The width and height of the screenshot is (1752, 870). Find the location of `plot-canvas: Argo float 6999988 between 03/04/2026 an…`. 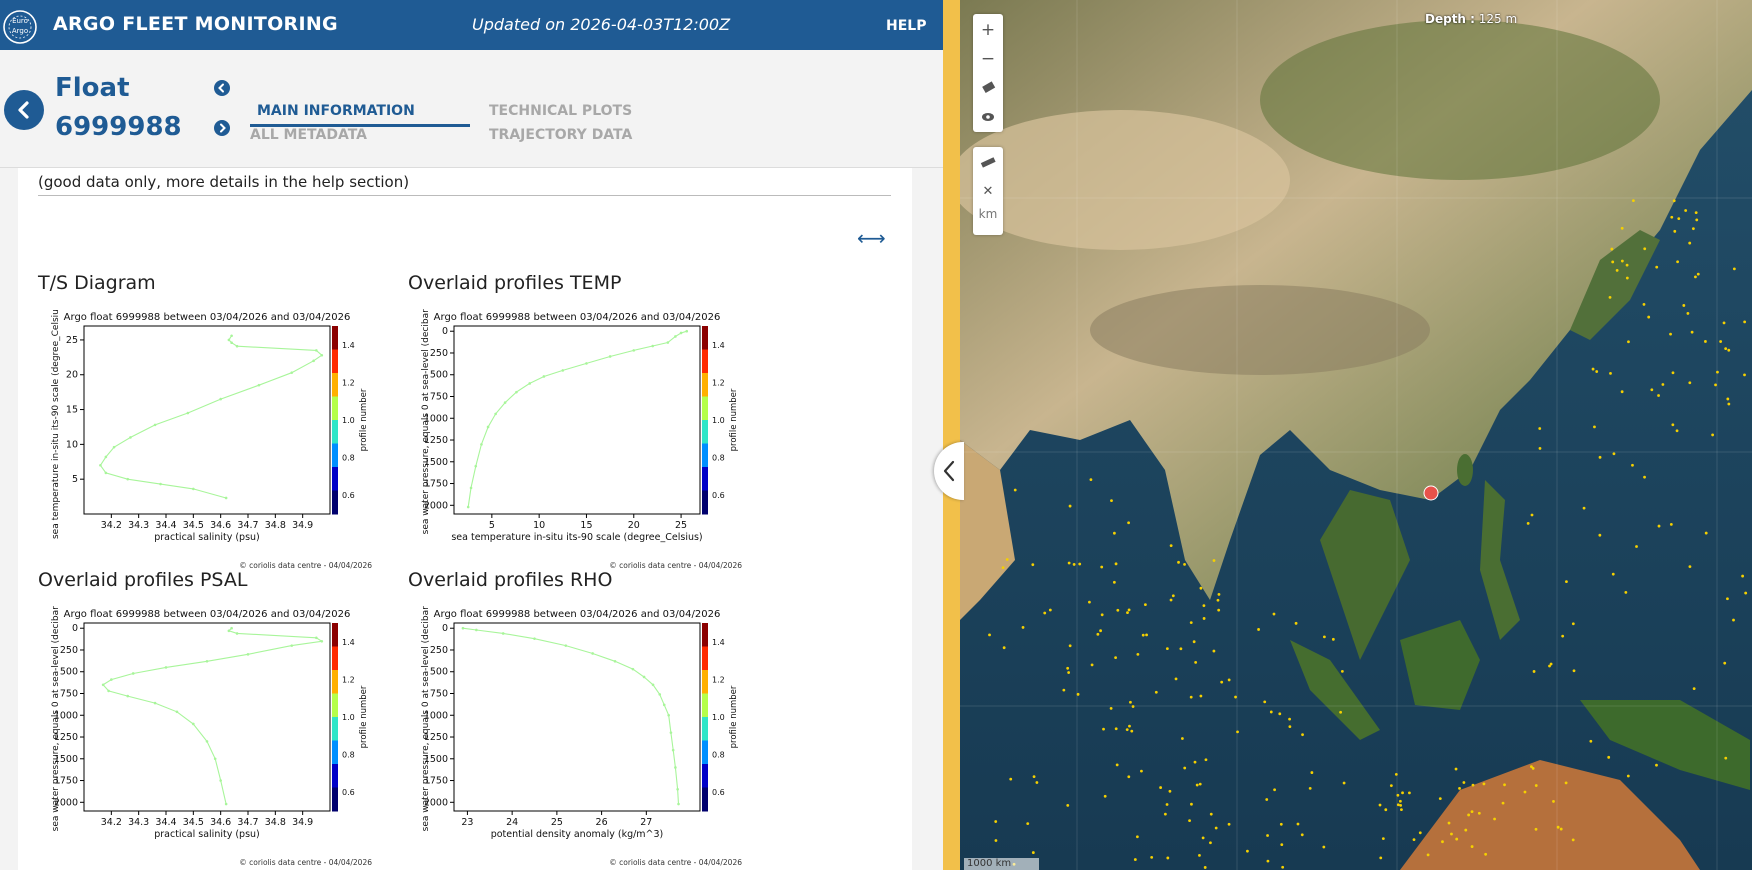

plot-canvas: Argo float 6999988 between 03/04/2026 an… is located at coordinates (211, 736).